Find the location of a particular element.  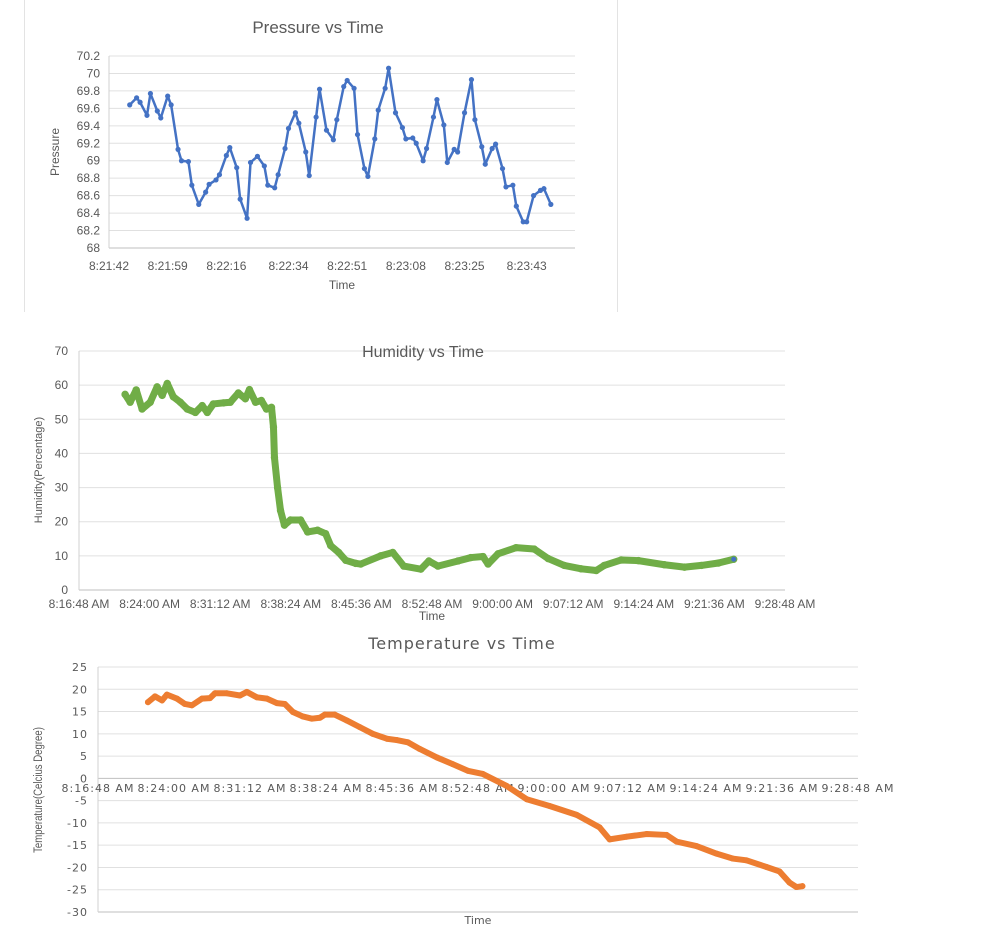

pressure-y-tick-label: 70.2 is located at coordinates (89, 56).